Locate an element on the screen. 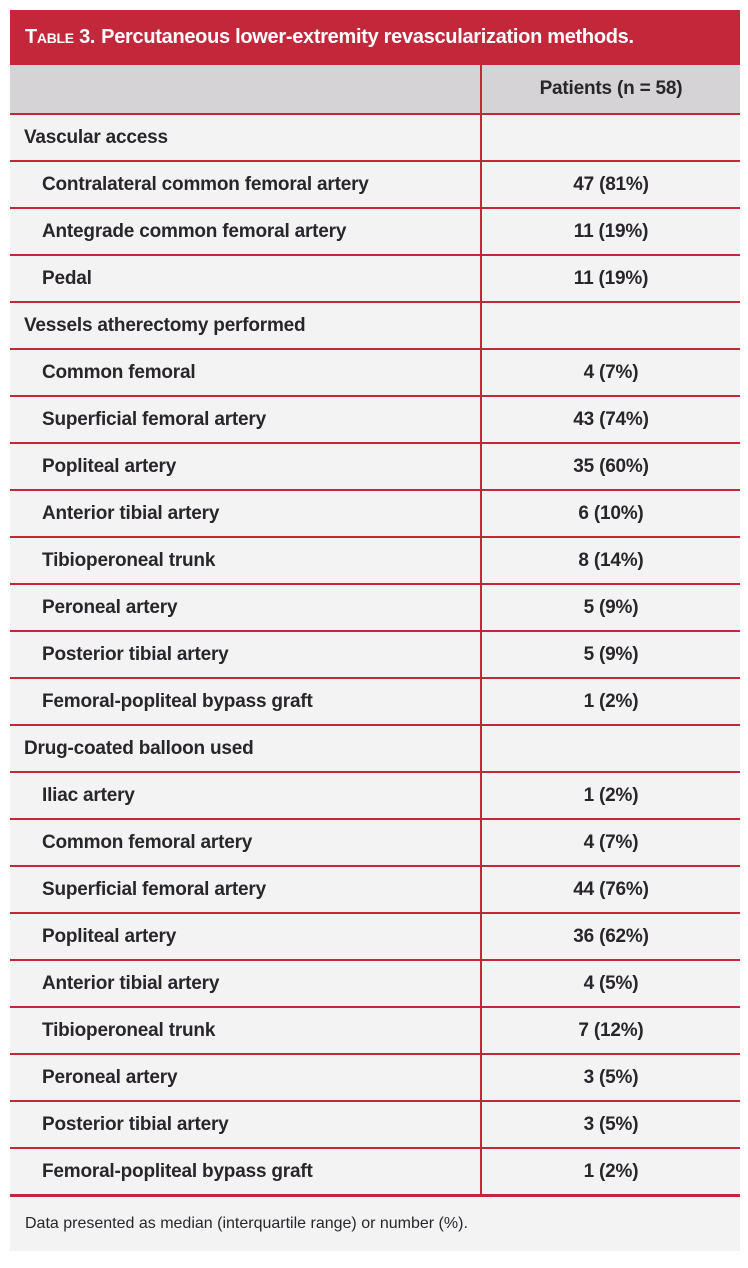 The image size is (748, 1268). row-value: 35 (60%) is located at coordinates (611, 466).